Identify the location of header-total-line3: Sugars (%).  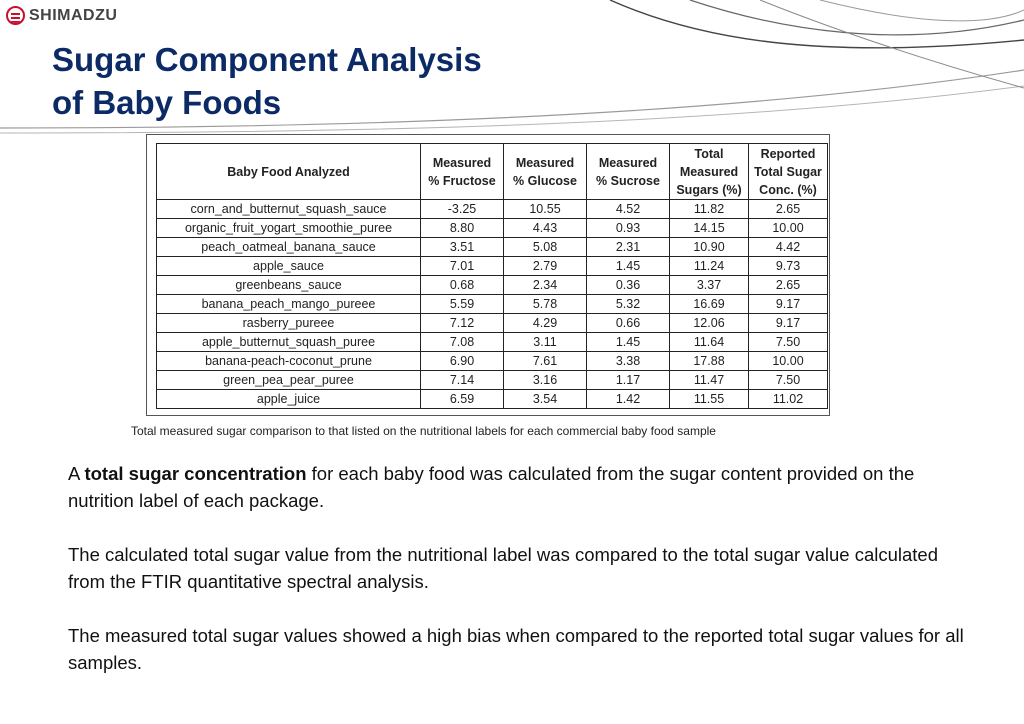
(709, 189).